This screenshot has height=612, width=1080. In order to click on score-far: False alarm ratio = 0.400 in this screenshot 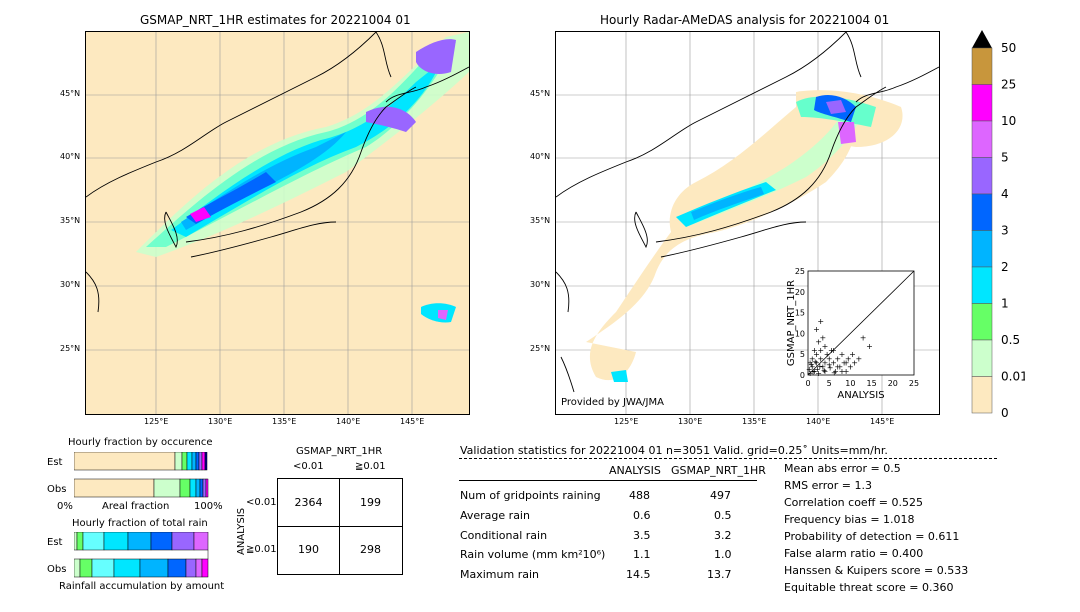, I will do `click(854, 553)`.